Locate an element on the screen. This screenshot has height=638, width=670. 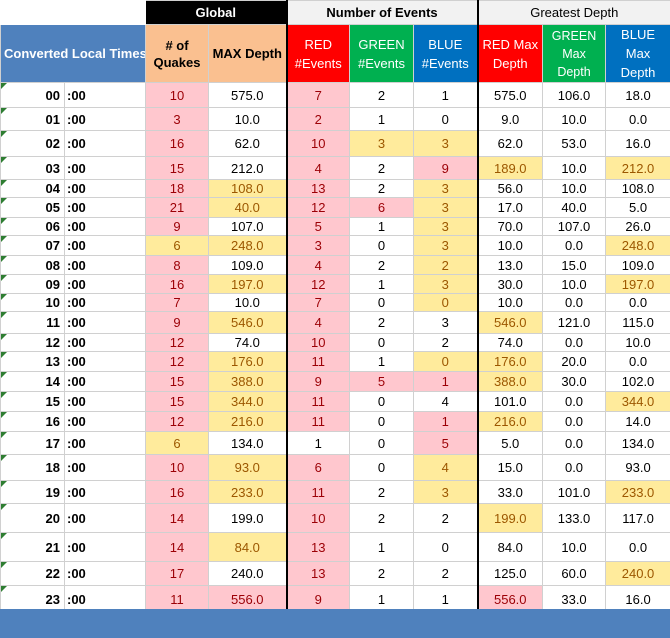
max-depth-cell: 216.0 is located at coordinates (247, 421).